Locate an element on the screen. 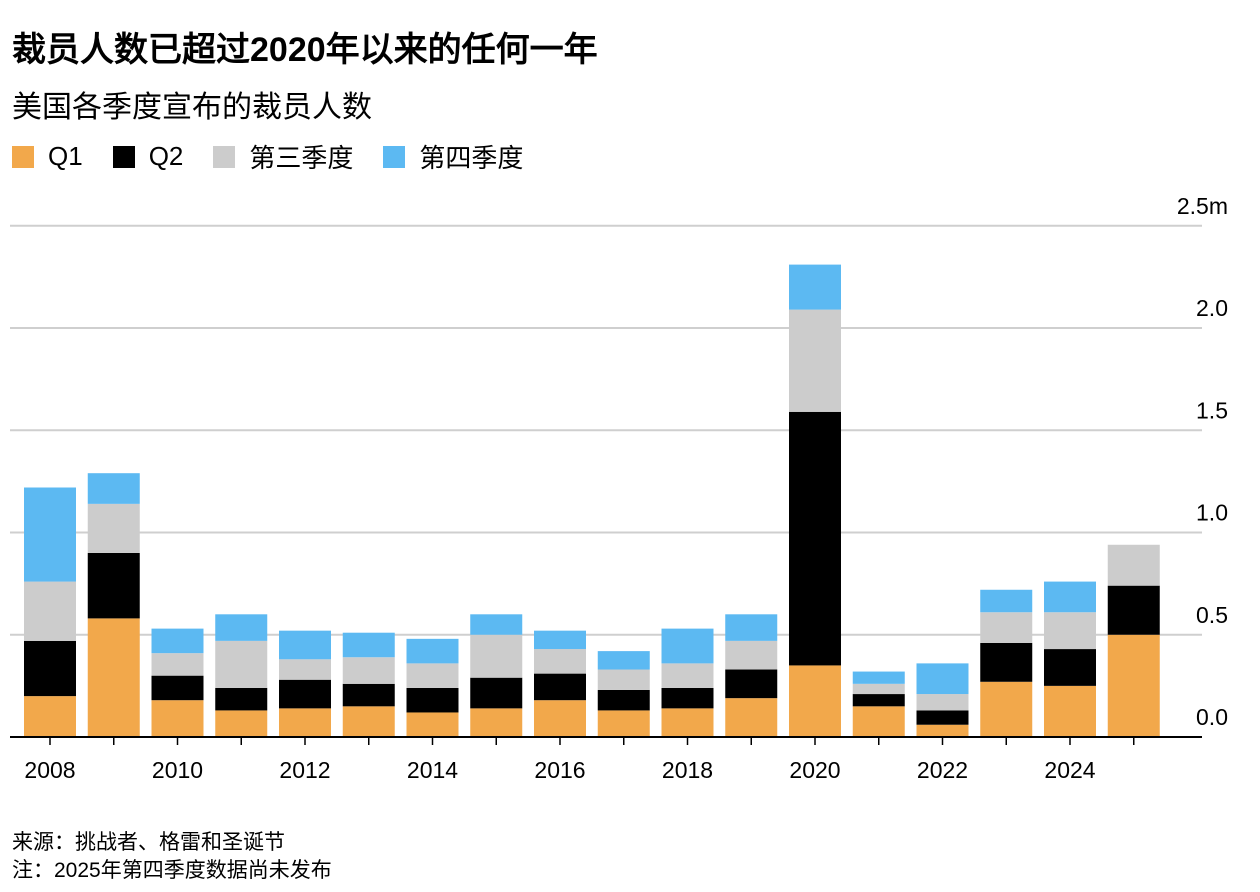 The height and width of the screenshot is (892, 1260). bar-segment-2022-第四季度 is located at coordinates (942, 679).